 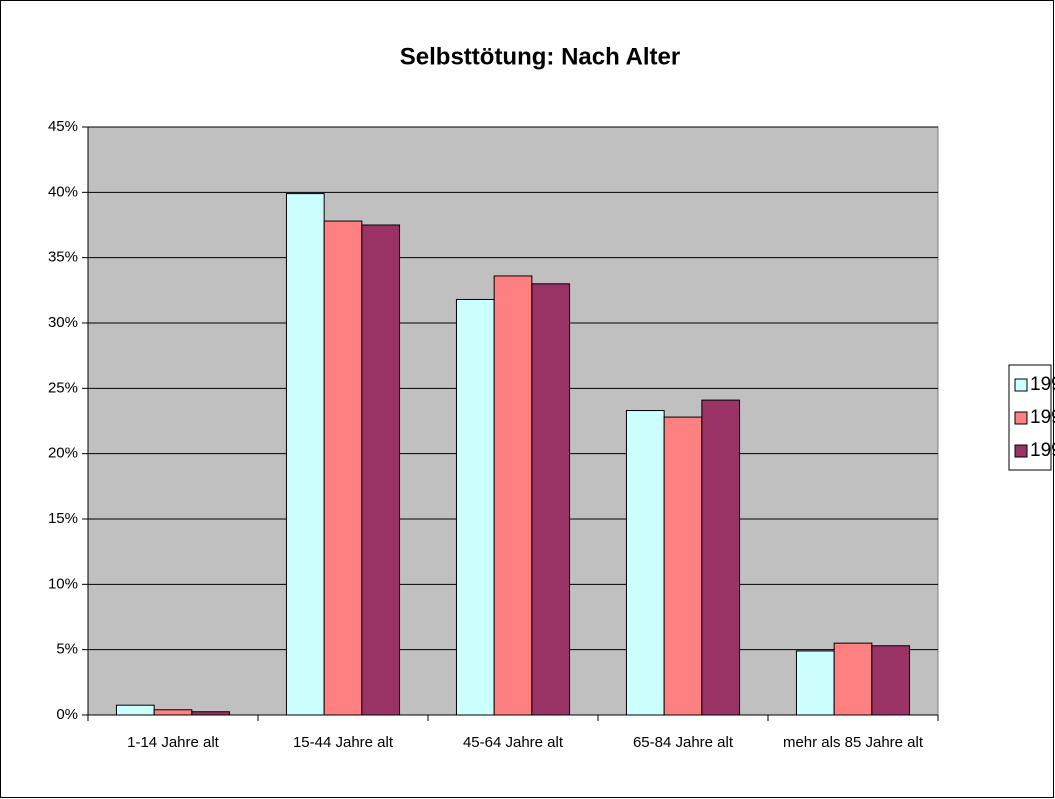 What do you see at coordinates (67, 649) in the screenshot?
I see `y-tick-label: 5%` at bounding box center [67, 649].